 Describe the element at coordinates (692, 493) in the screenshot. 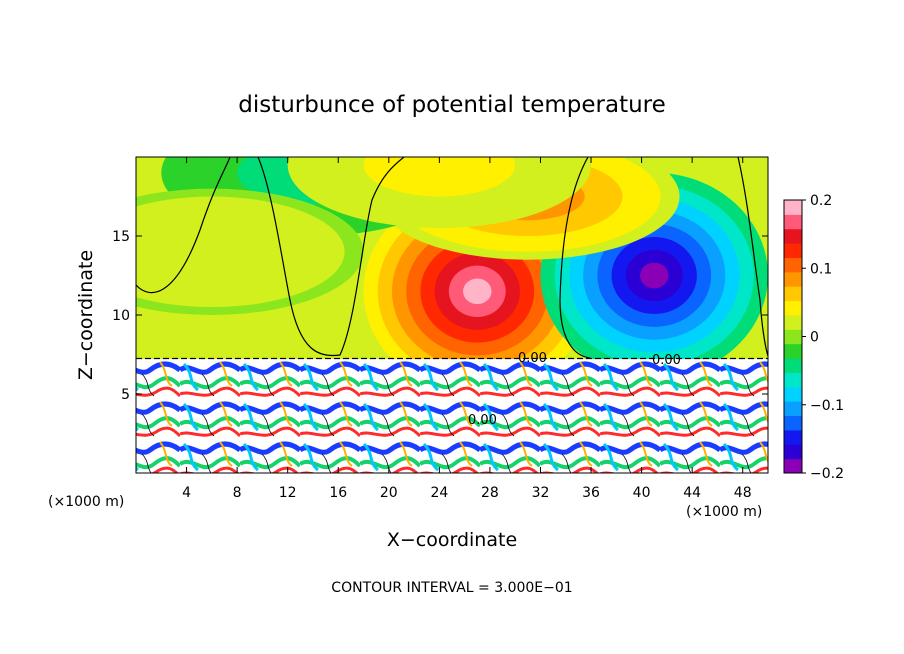

I see `x-tick-label: 44` at that location.